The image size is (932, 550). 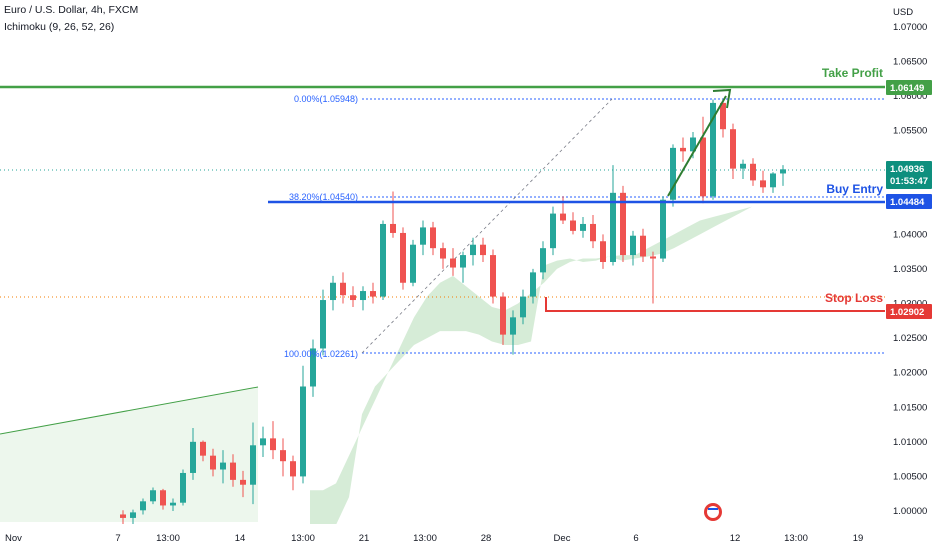 What do you see at coordinates (323, 197) in the screenshot?
I see `fib-mid-label: 38.20%(1.04540)` at bounding box center [323, 197].